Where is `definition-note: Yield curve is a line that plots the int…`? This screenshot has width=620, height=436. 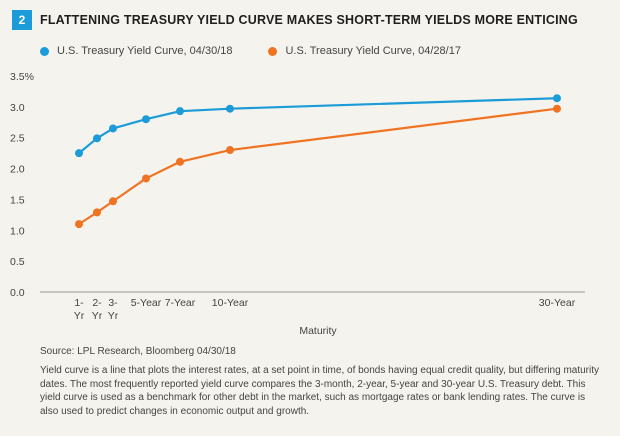 definition-note: Yield curve is a line that plots the int… is located at coordinates (320, 391).